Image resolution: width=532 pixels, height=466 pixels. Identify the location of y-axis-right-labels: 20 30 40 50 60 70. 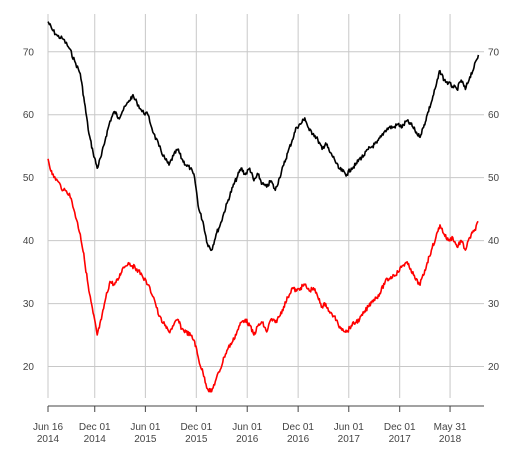
(494, 210).